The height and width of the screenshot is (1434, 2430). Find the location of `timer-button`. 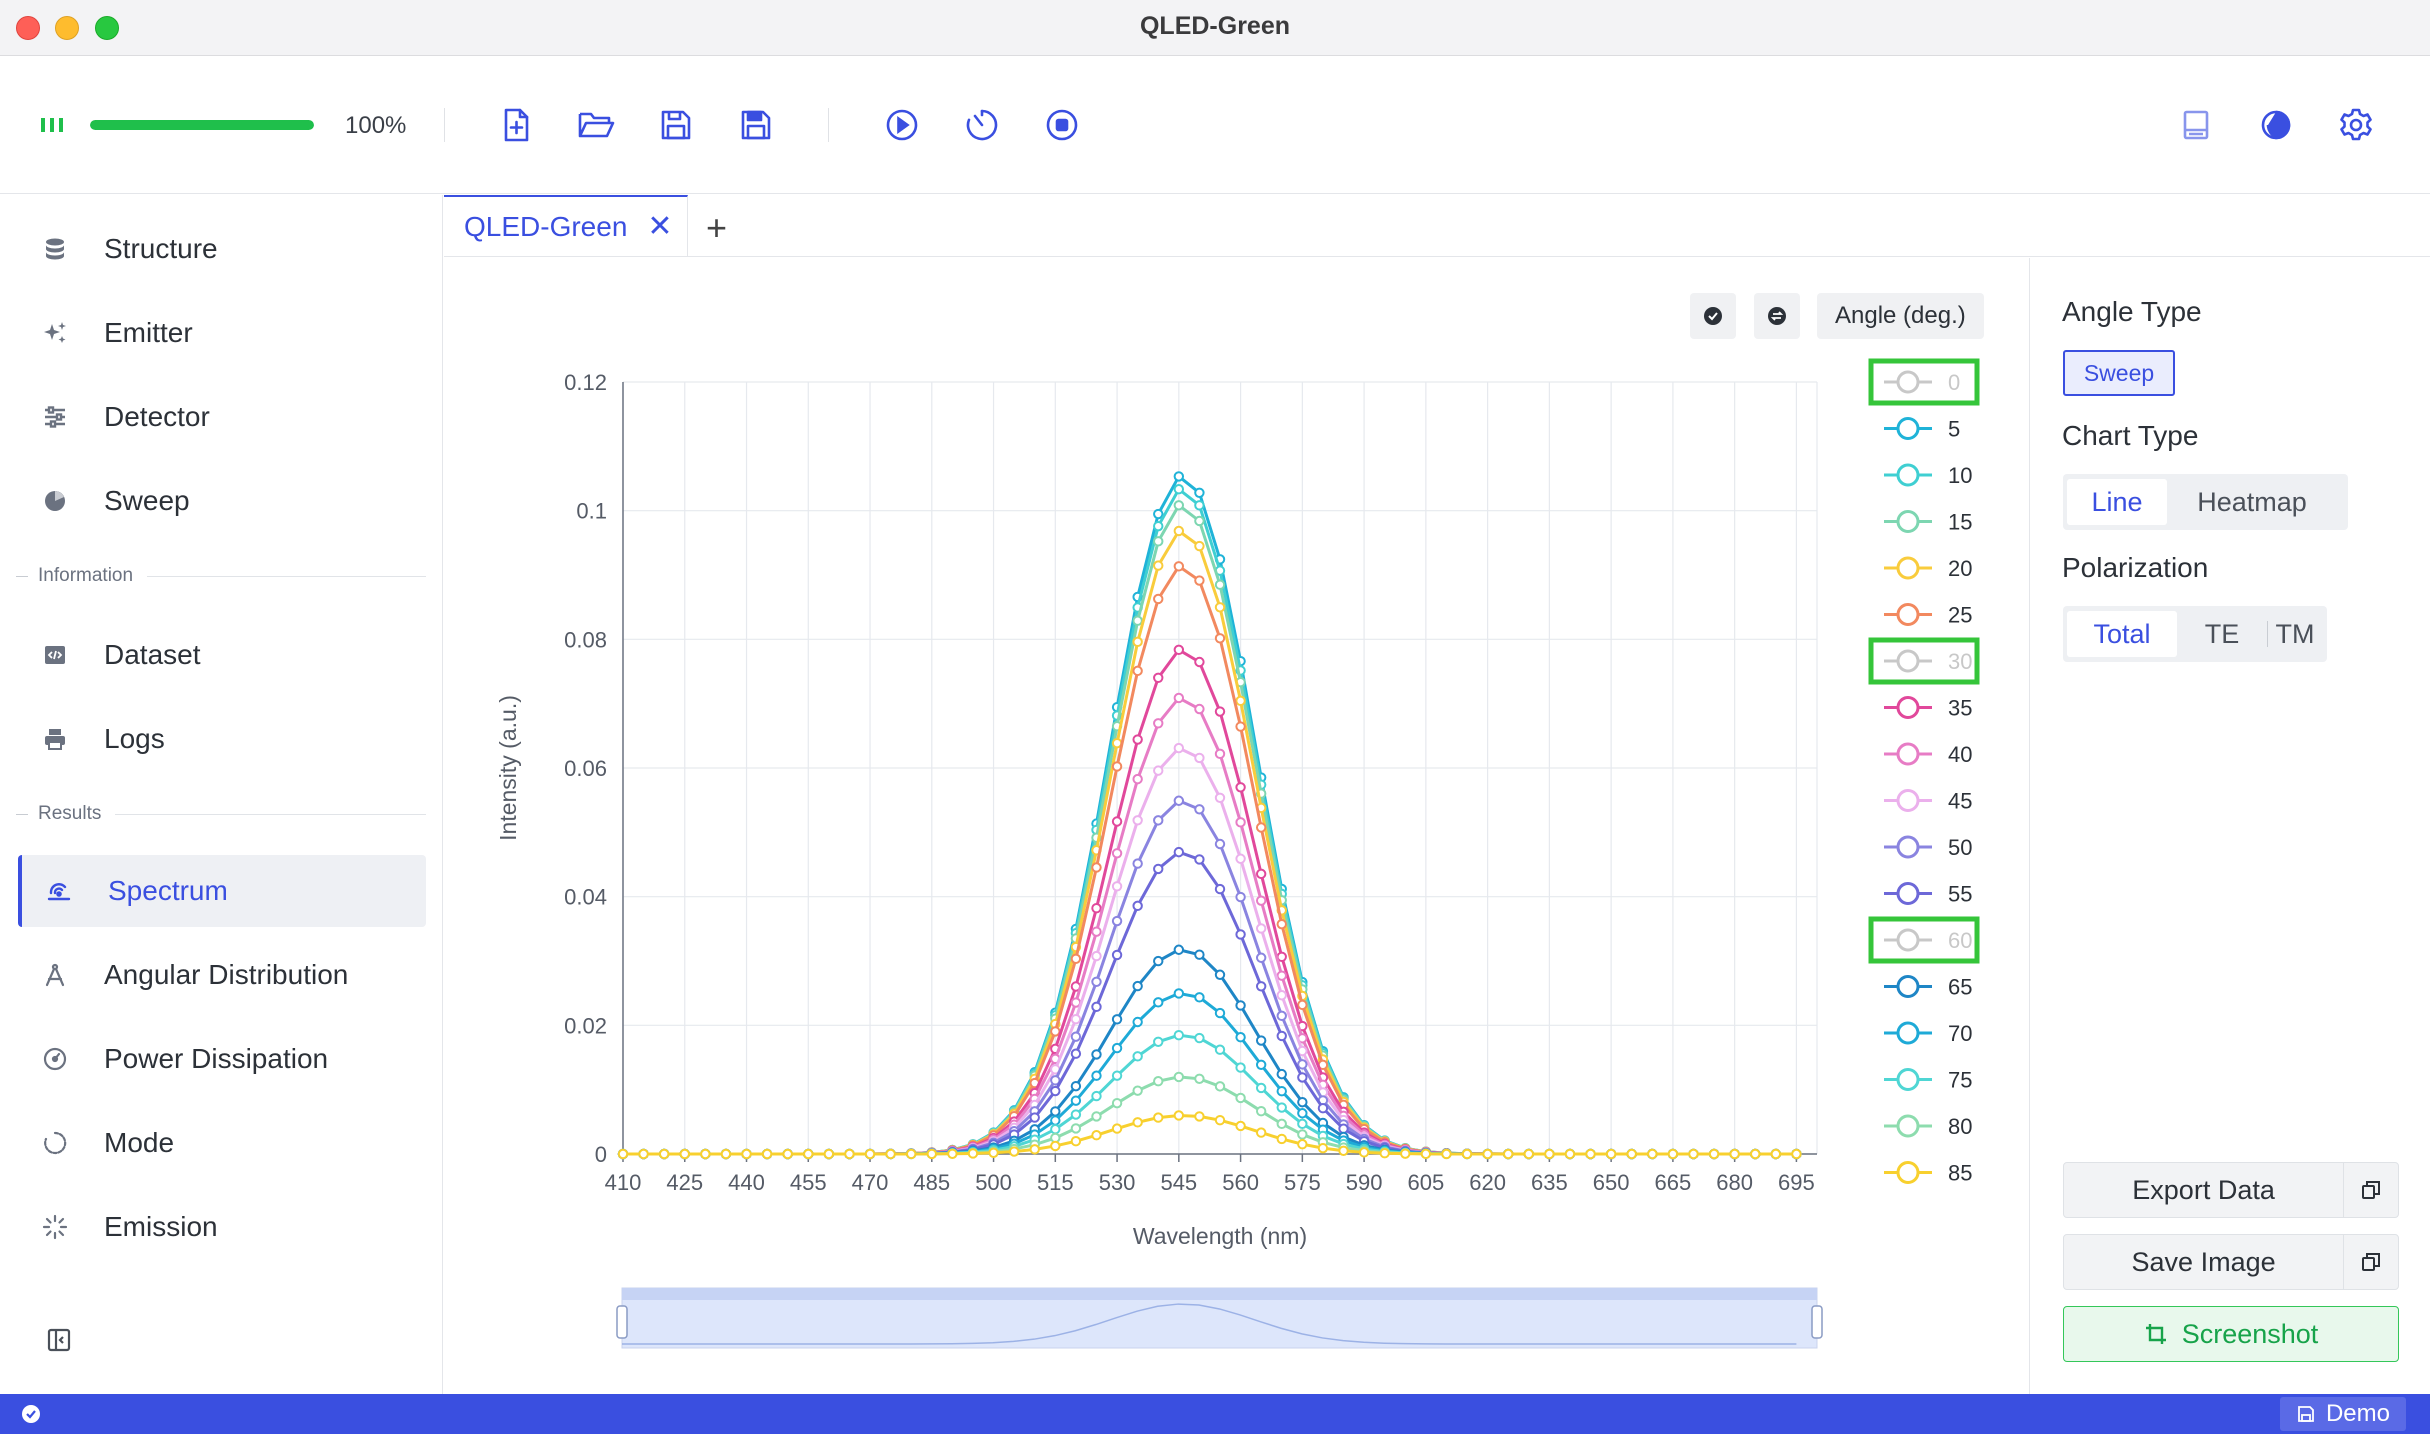

timer-button is located at coordinates (982, 125).